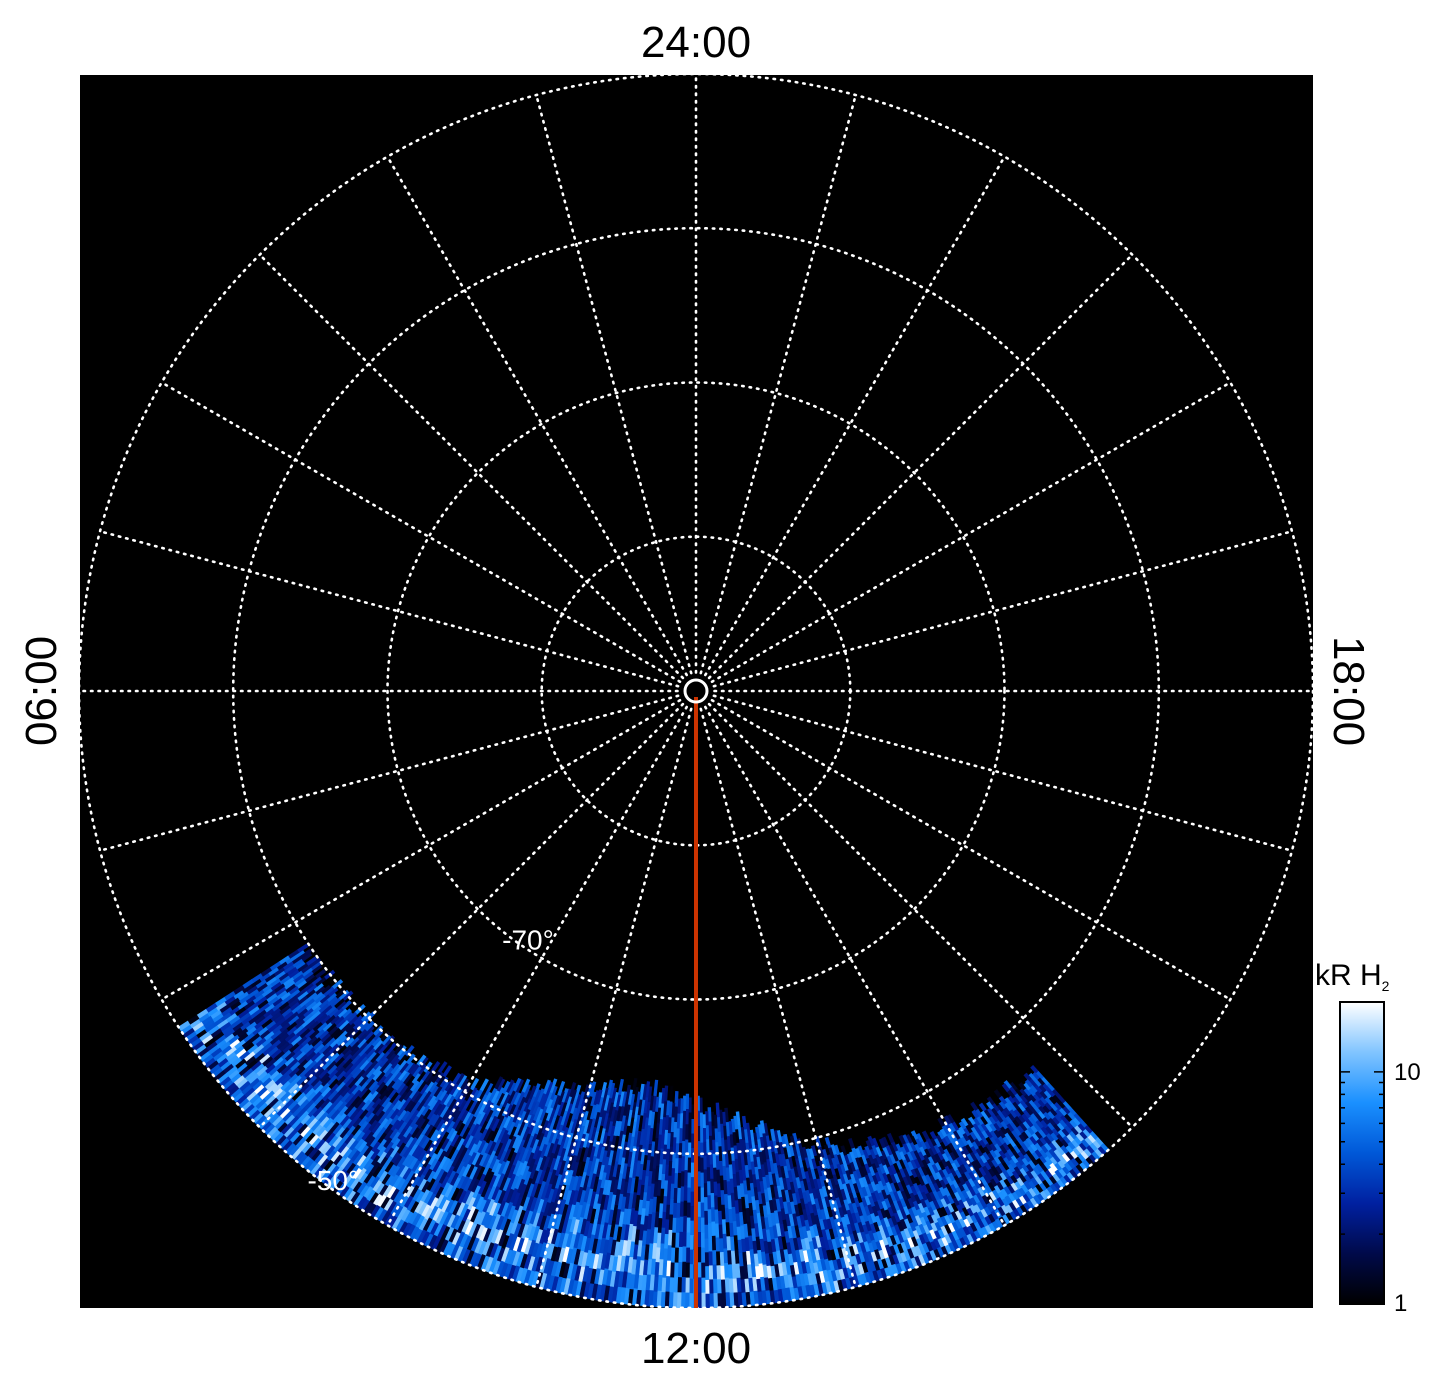 Image resolution: width=1447 pixels, height=1384 pixels. What do you see at coordinates (1407, 1072) in the screenshot?
I see `colorbar-tick-label-10: 10` at bounding box center [1407, 1072].